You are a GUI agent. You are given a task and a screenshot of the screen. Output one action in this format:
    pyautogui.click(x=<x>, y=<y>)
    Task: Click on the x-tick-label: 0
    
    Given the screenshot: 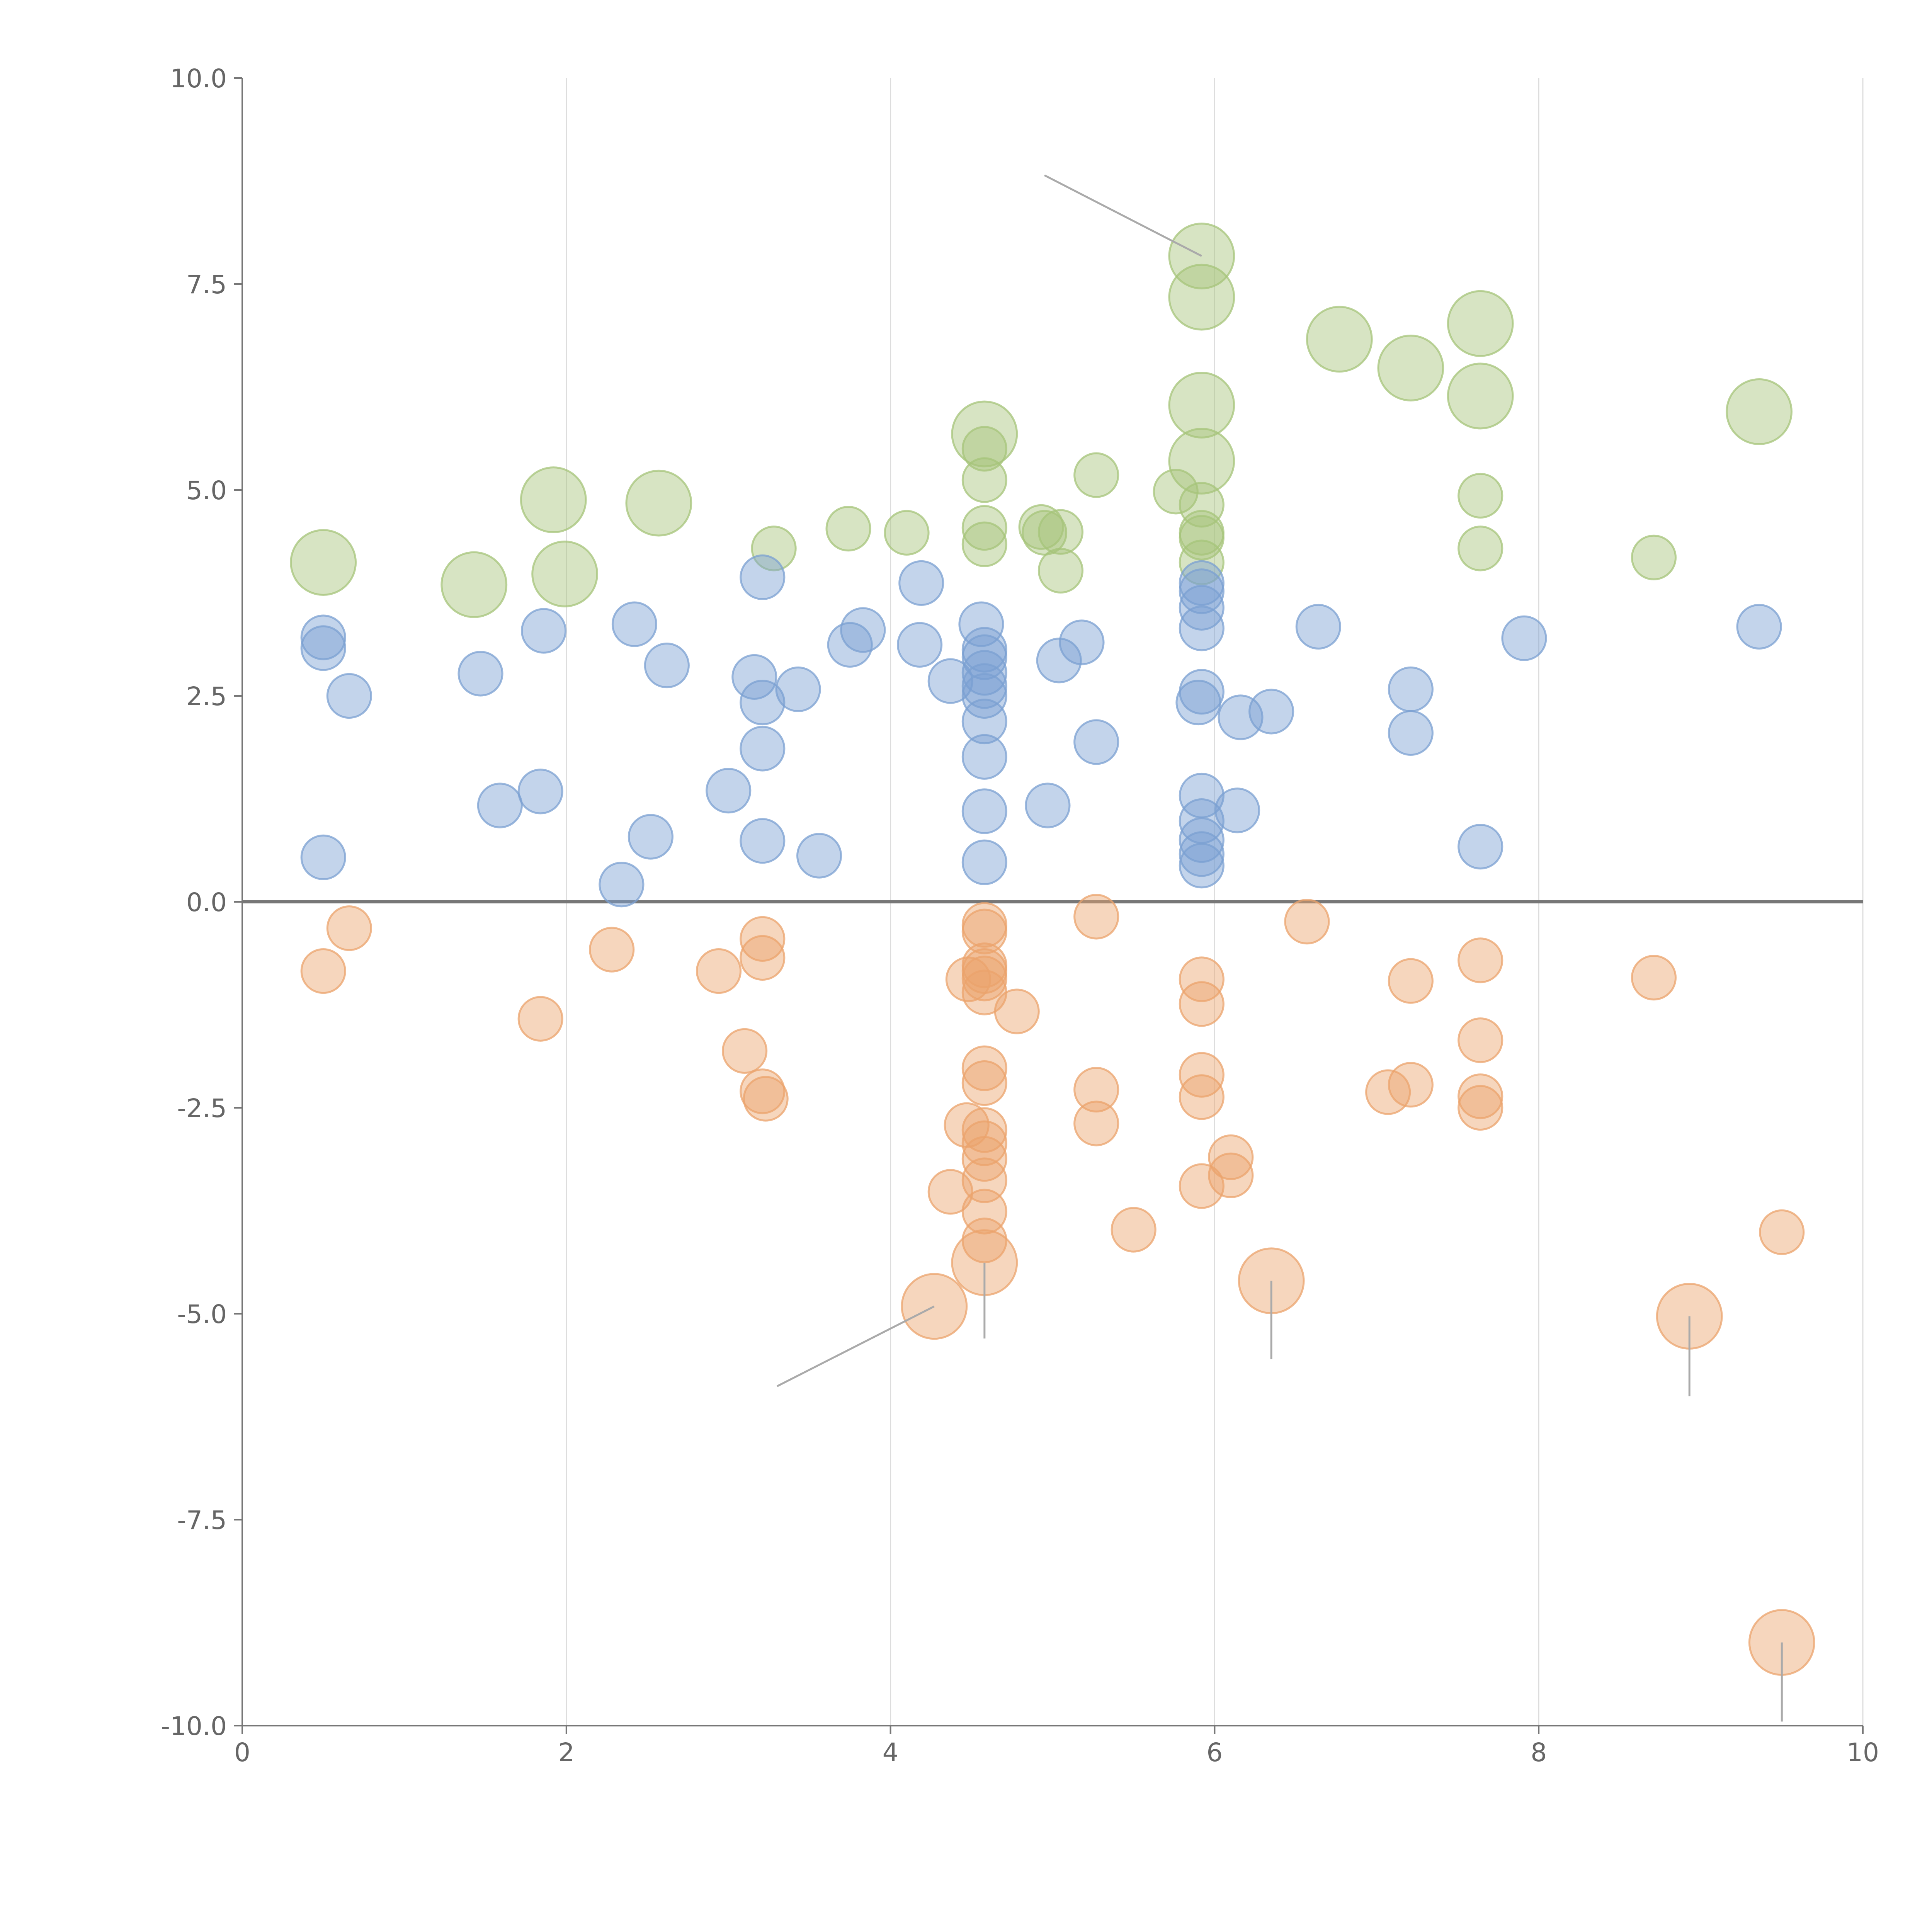 What is the action you would take?
    pyautogui.click(x=242, y=1753)
    